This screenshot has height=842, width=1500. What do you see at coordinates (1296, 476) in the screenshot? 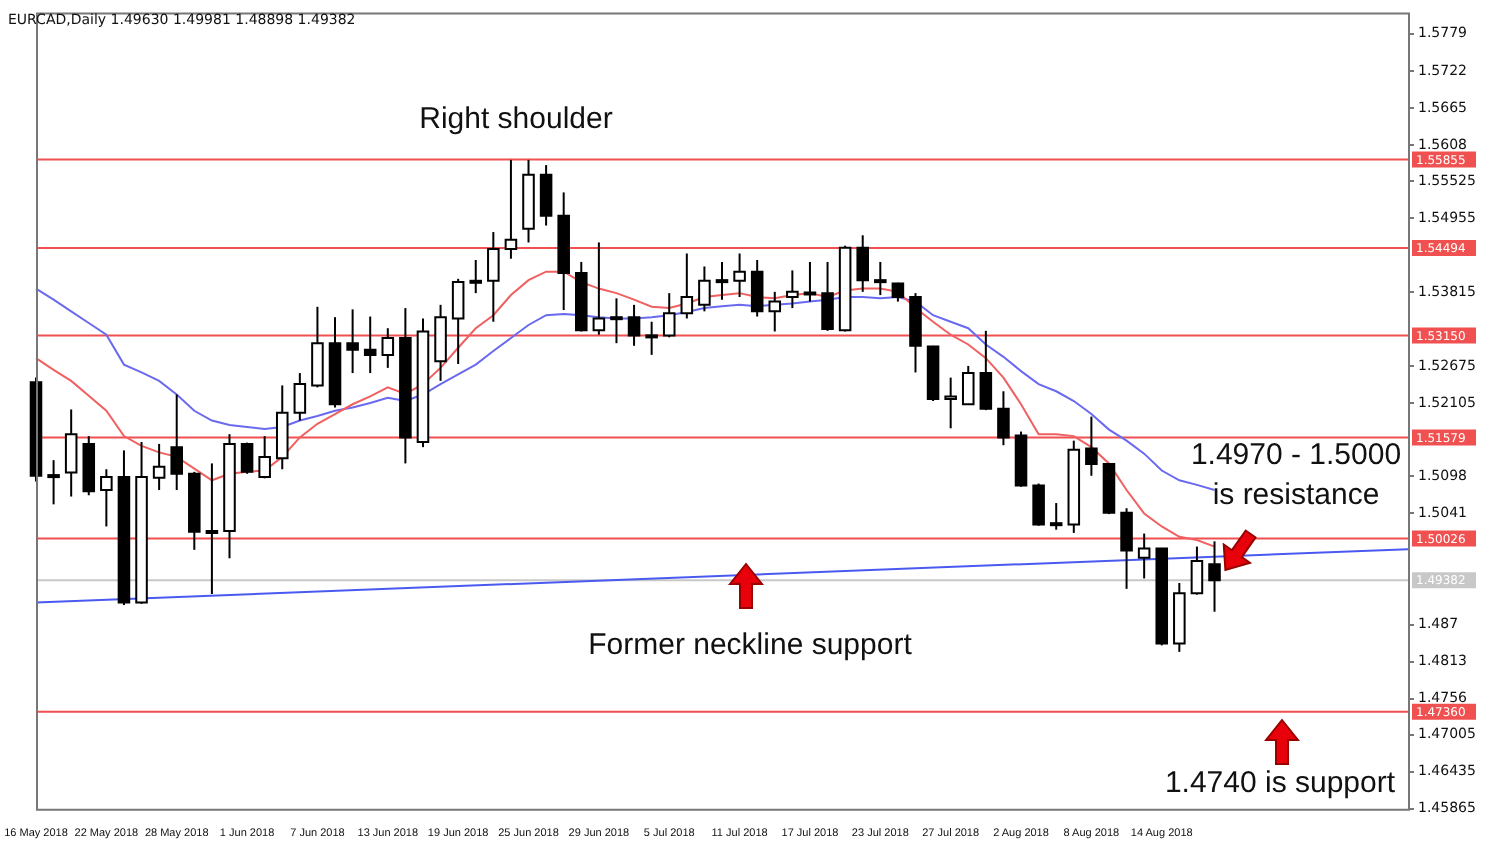
I see `annotation: 1.4970 - 1.5000 is resistance` at bounding box center [1296, 476].